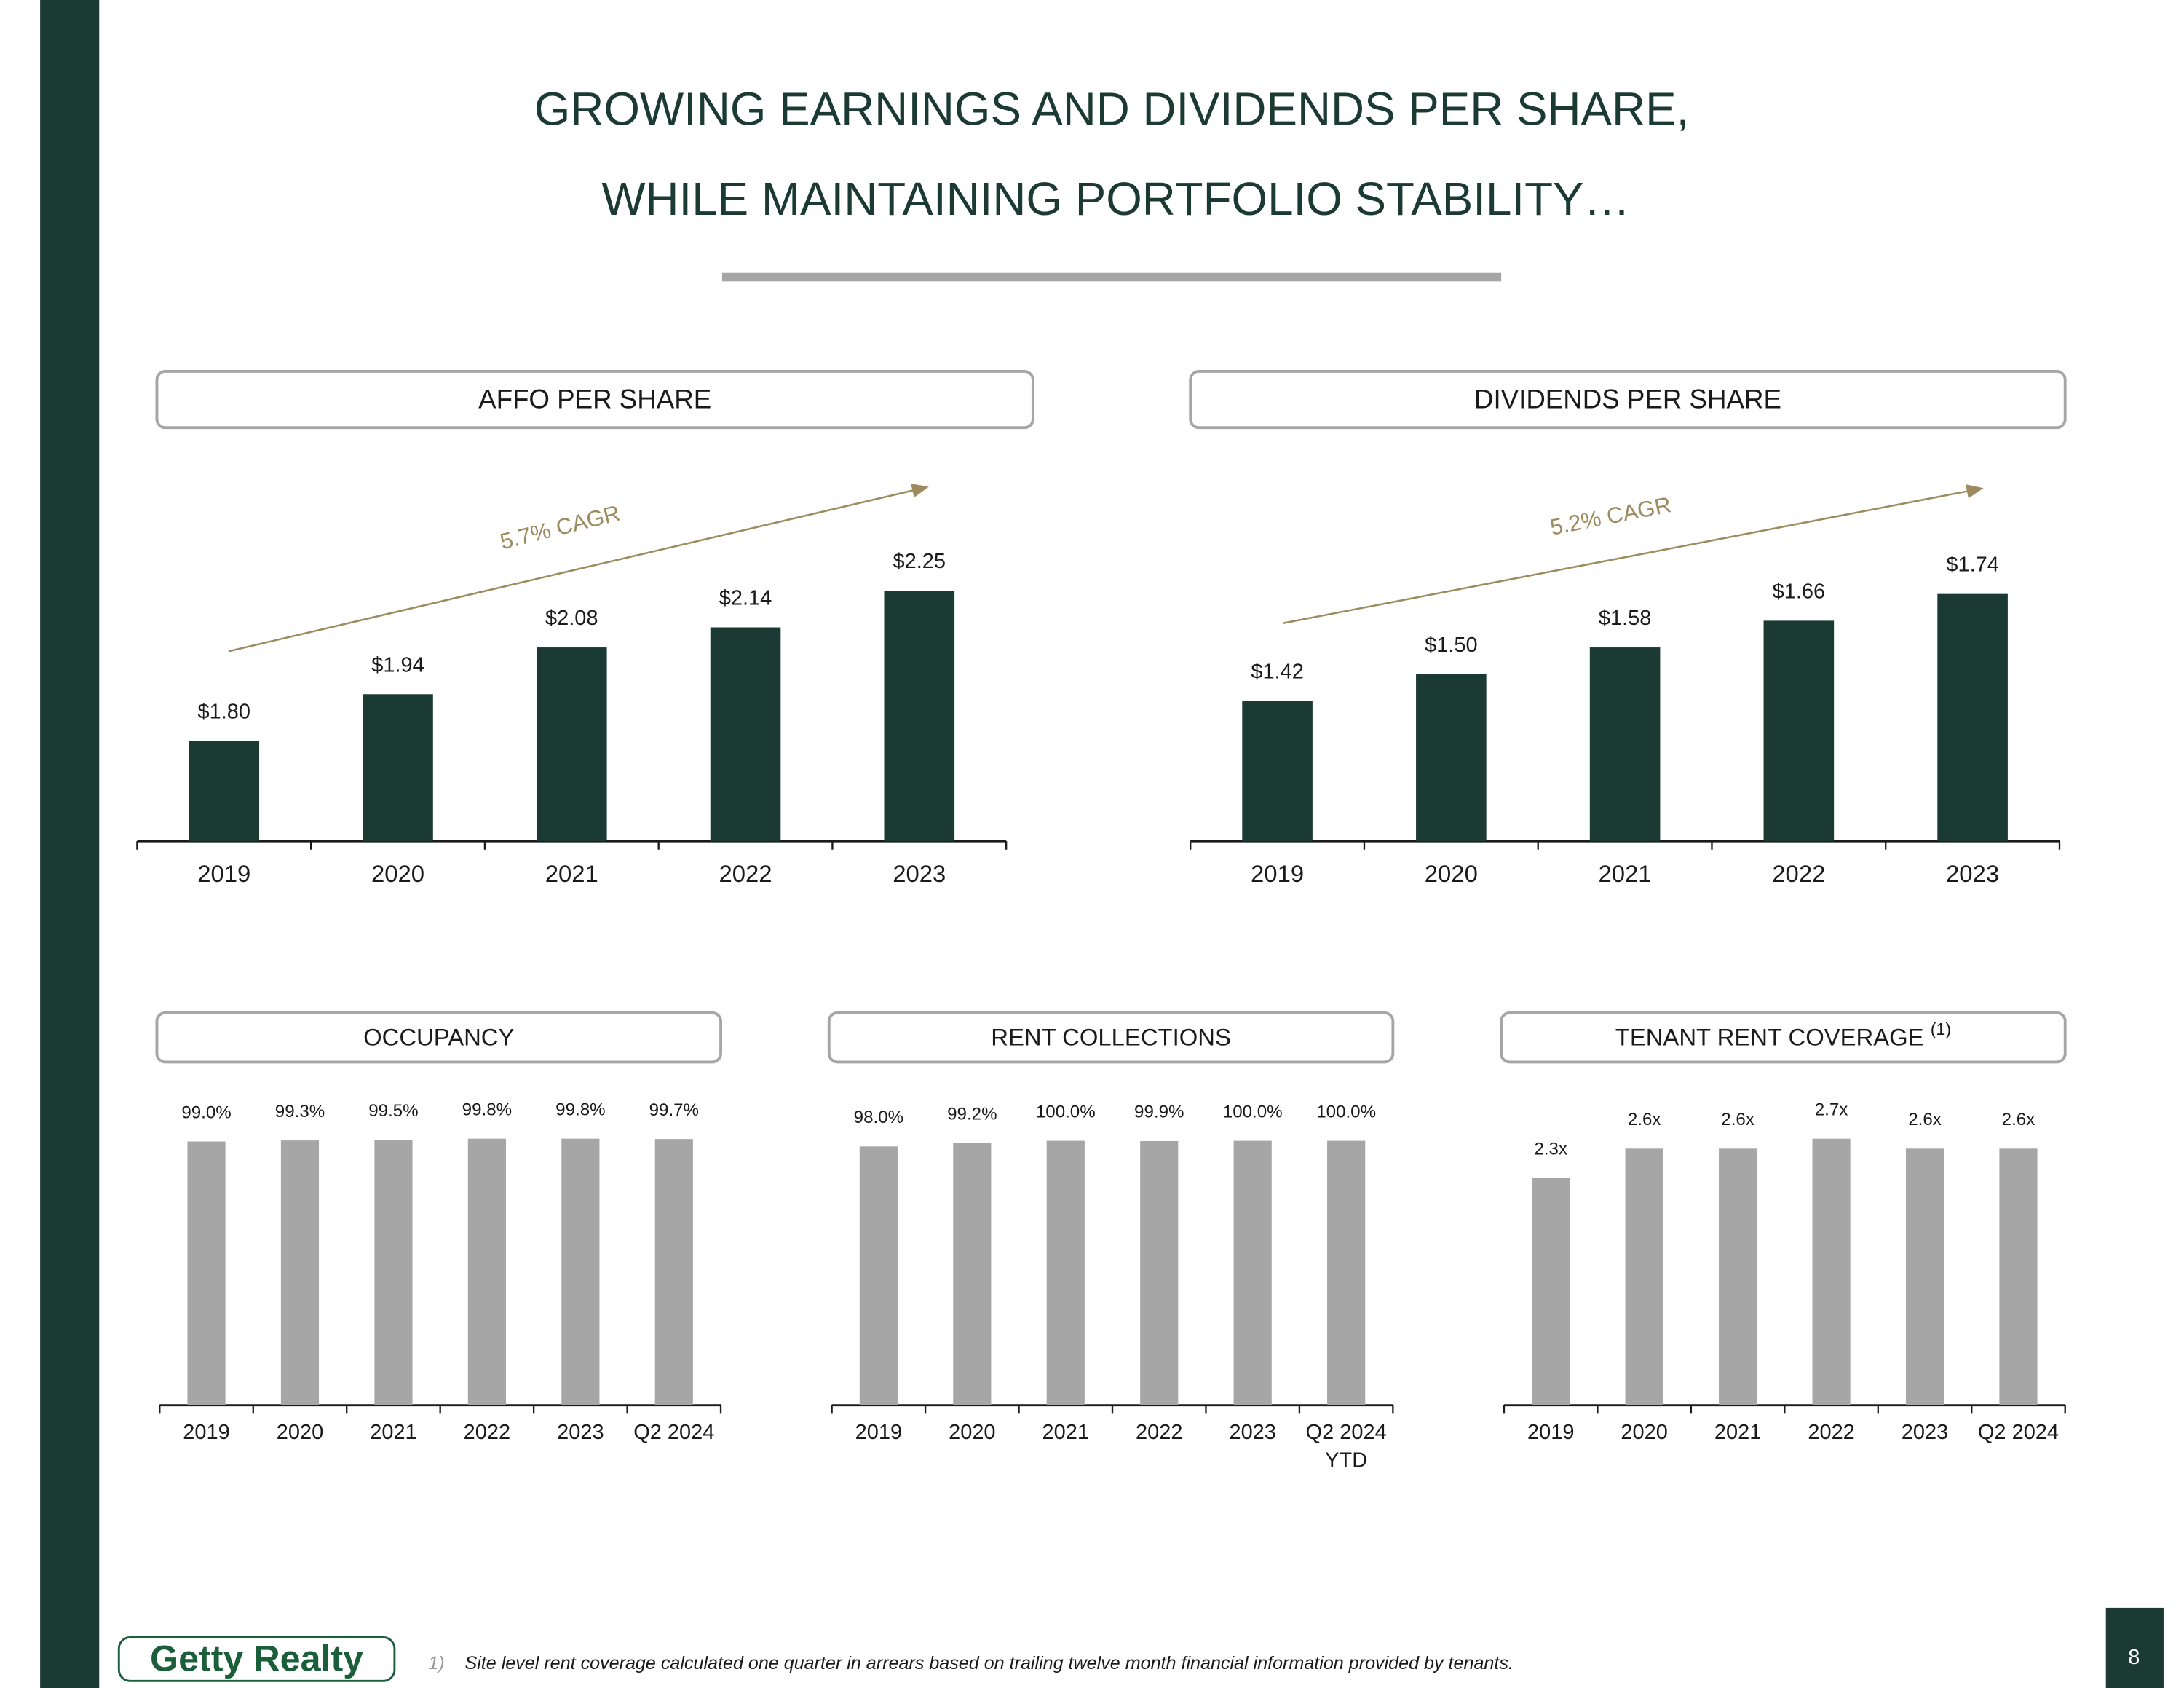  Describe the element at coordinates (745, 598) in the screenshot. I see `value-label: $2.14` at that location.